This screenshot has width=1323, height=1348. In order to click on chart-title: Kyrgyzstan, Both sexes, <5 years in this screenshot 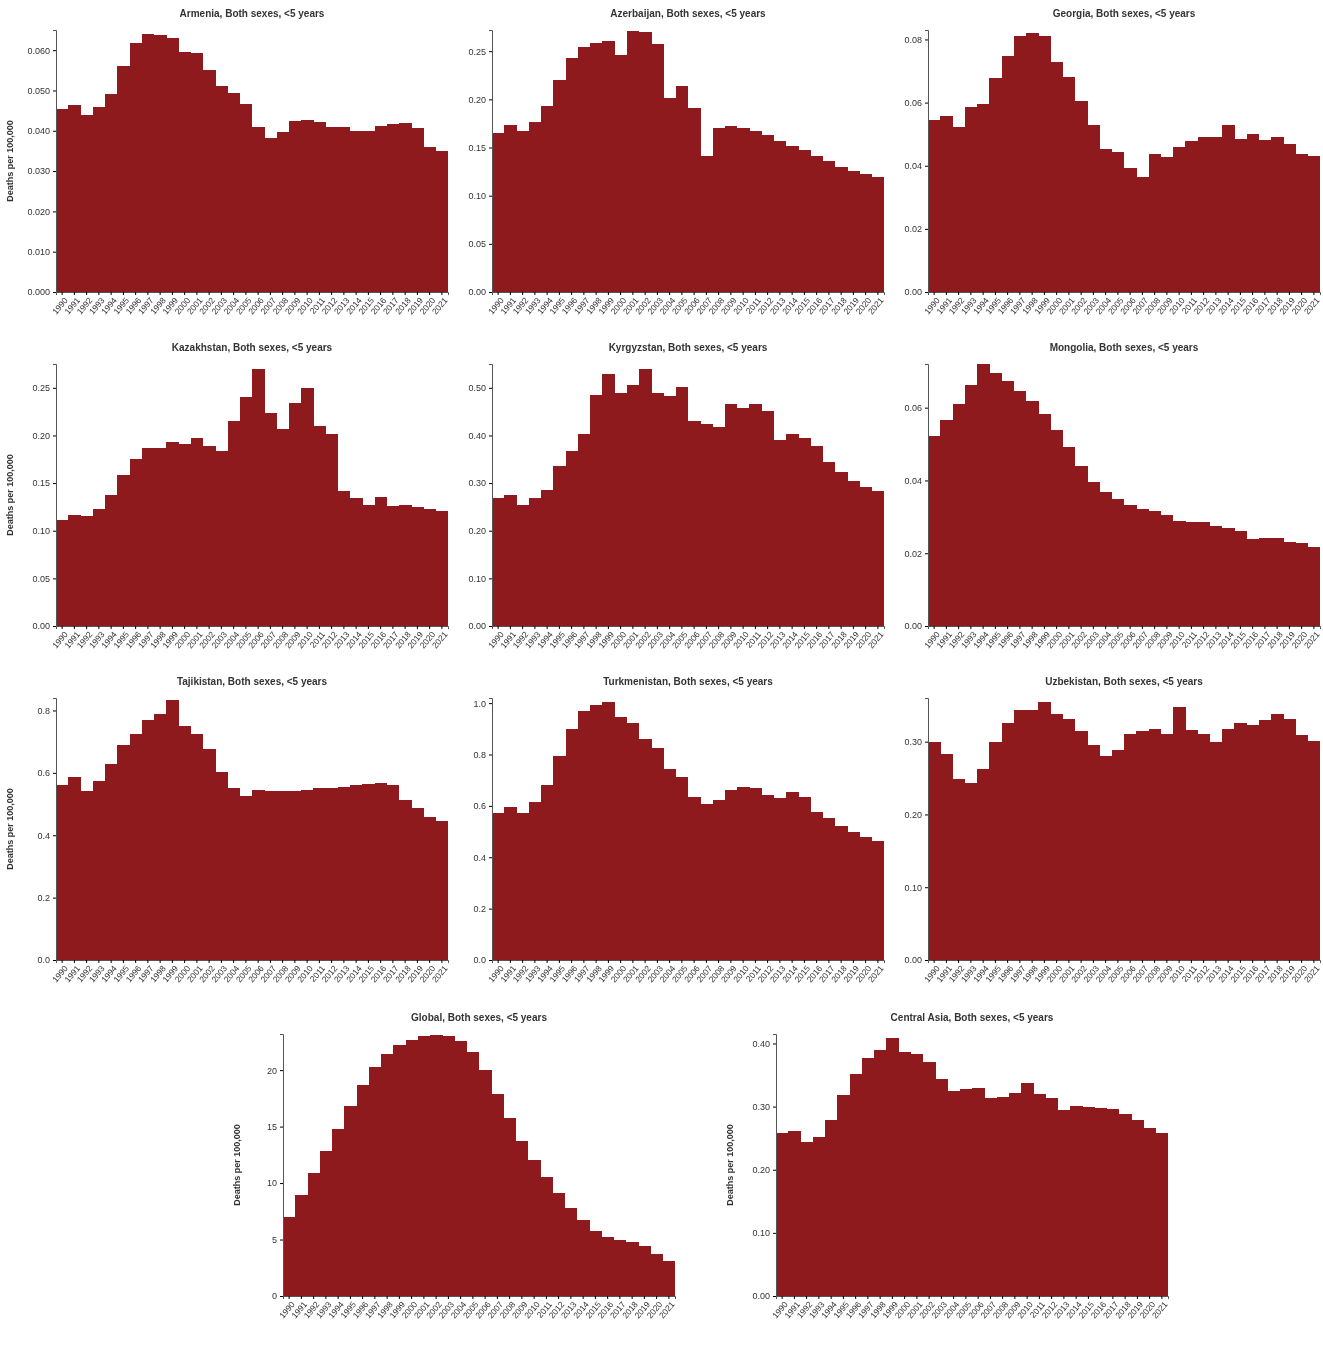, I will do `click(688, 347)`.